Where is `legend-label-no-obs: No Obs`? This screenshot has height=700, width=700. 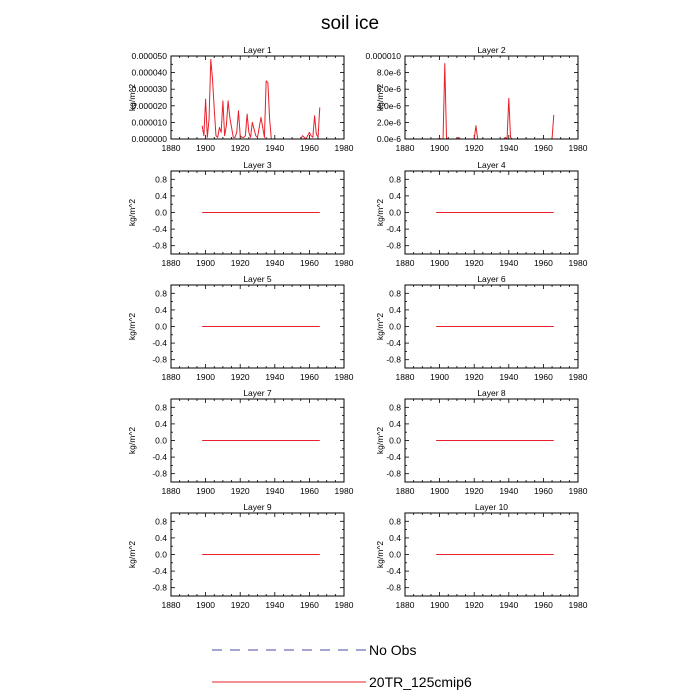 legend-label-no-obs: No Obs is located at coordinates (392, 650).